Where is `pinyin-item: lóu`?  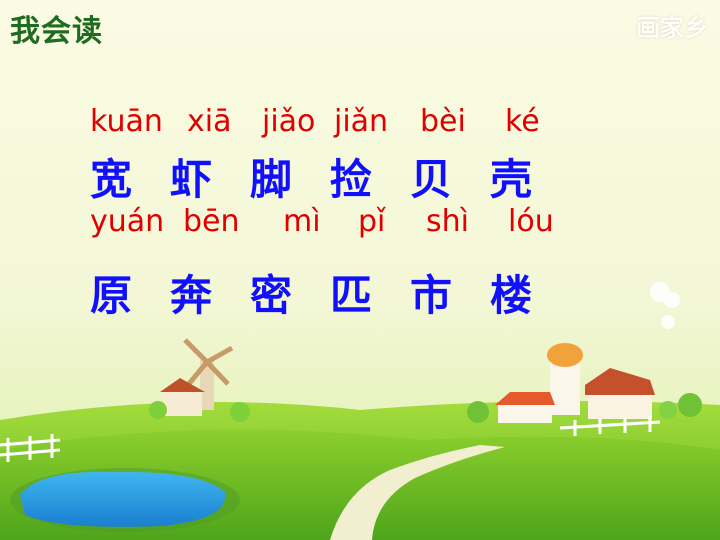 pinyin-item: lóu is located at coordinates (531, 221).